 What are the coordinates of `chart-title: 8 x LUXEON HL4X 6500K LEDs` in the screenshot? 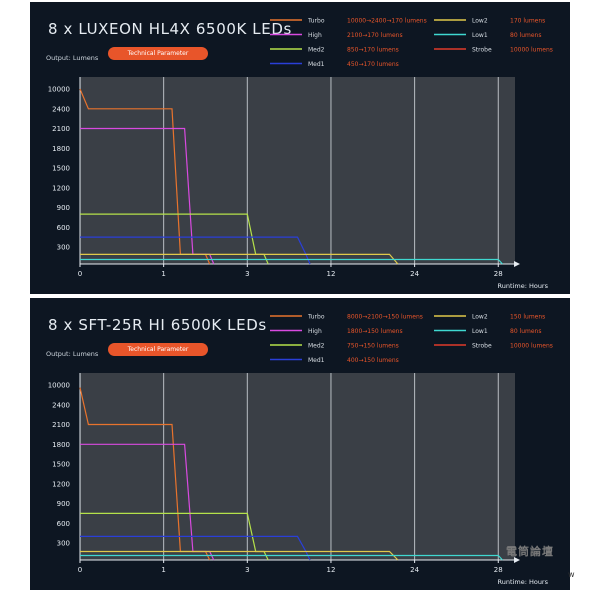 It's located at (170, 29).